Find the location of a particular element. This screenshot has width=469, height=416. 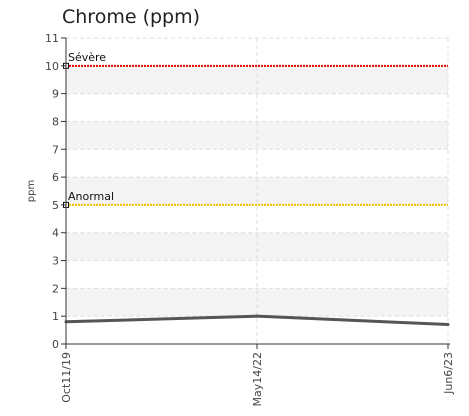

y-tick-label: 8 is located at coordinates (55, 121).